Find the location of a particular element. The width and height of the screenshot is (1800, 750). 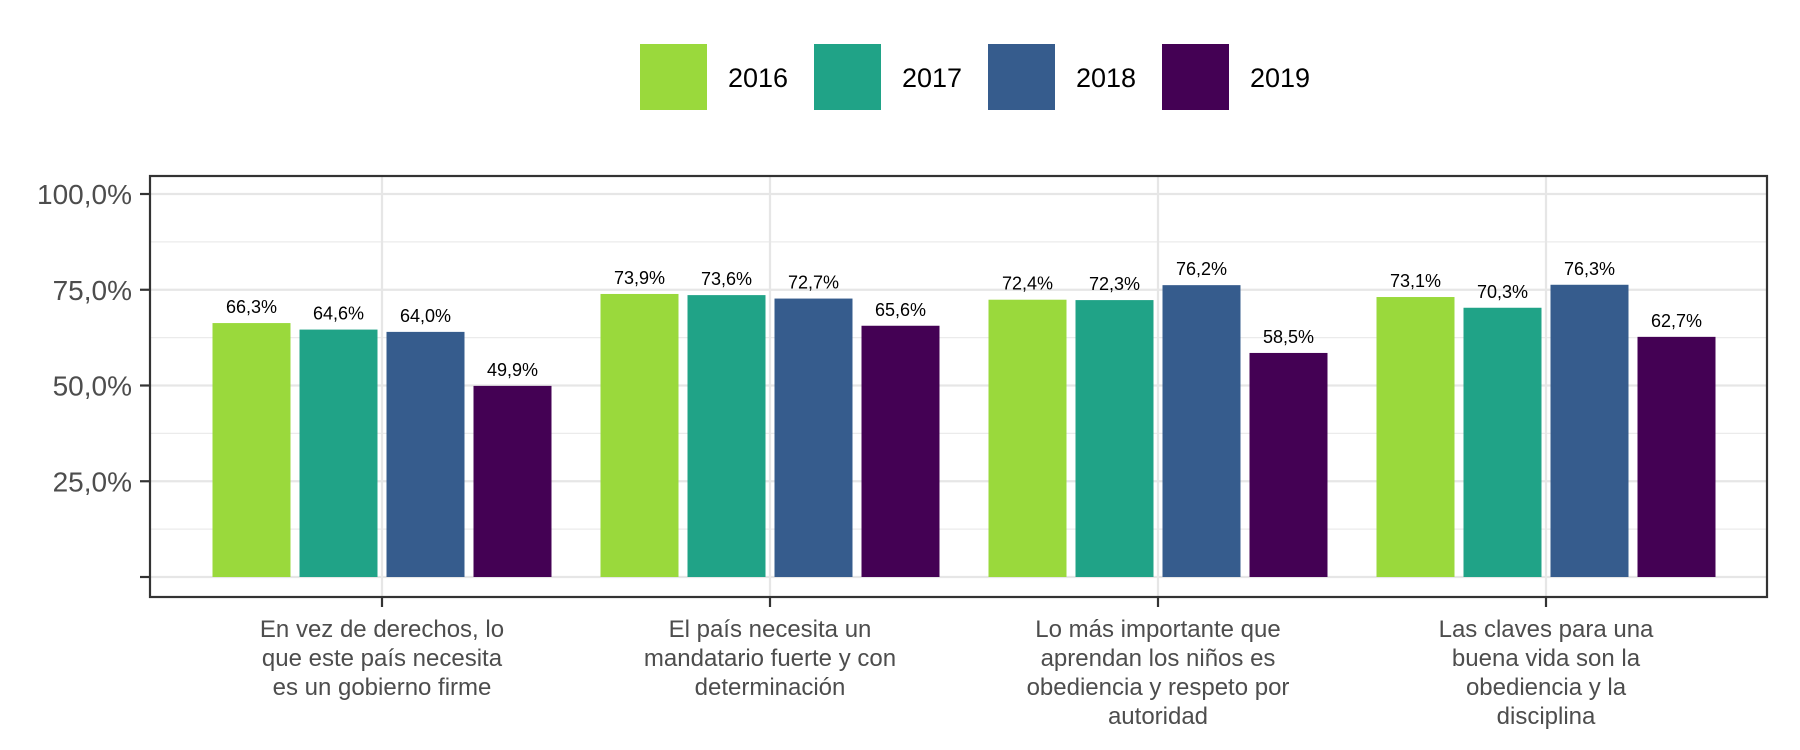

legend-swatch-2018 is located at coordinates (1021, 77).